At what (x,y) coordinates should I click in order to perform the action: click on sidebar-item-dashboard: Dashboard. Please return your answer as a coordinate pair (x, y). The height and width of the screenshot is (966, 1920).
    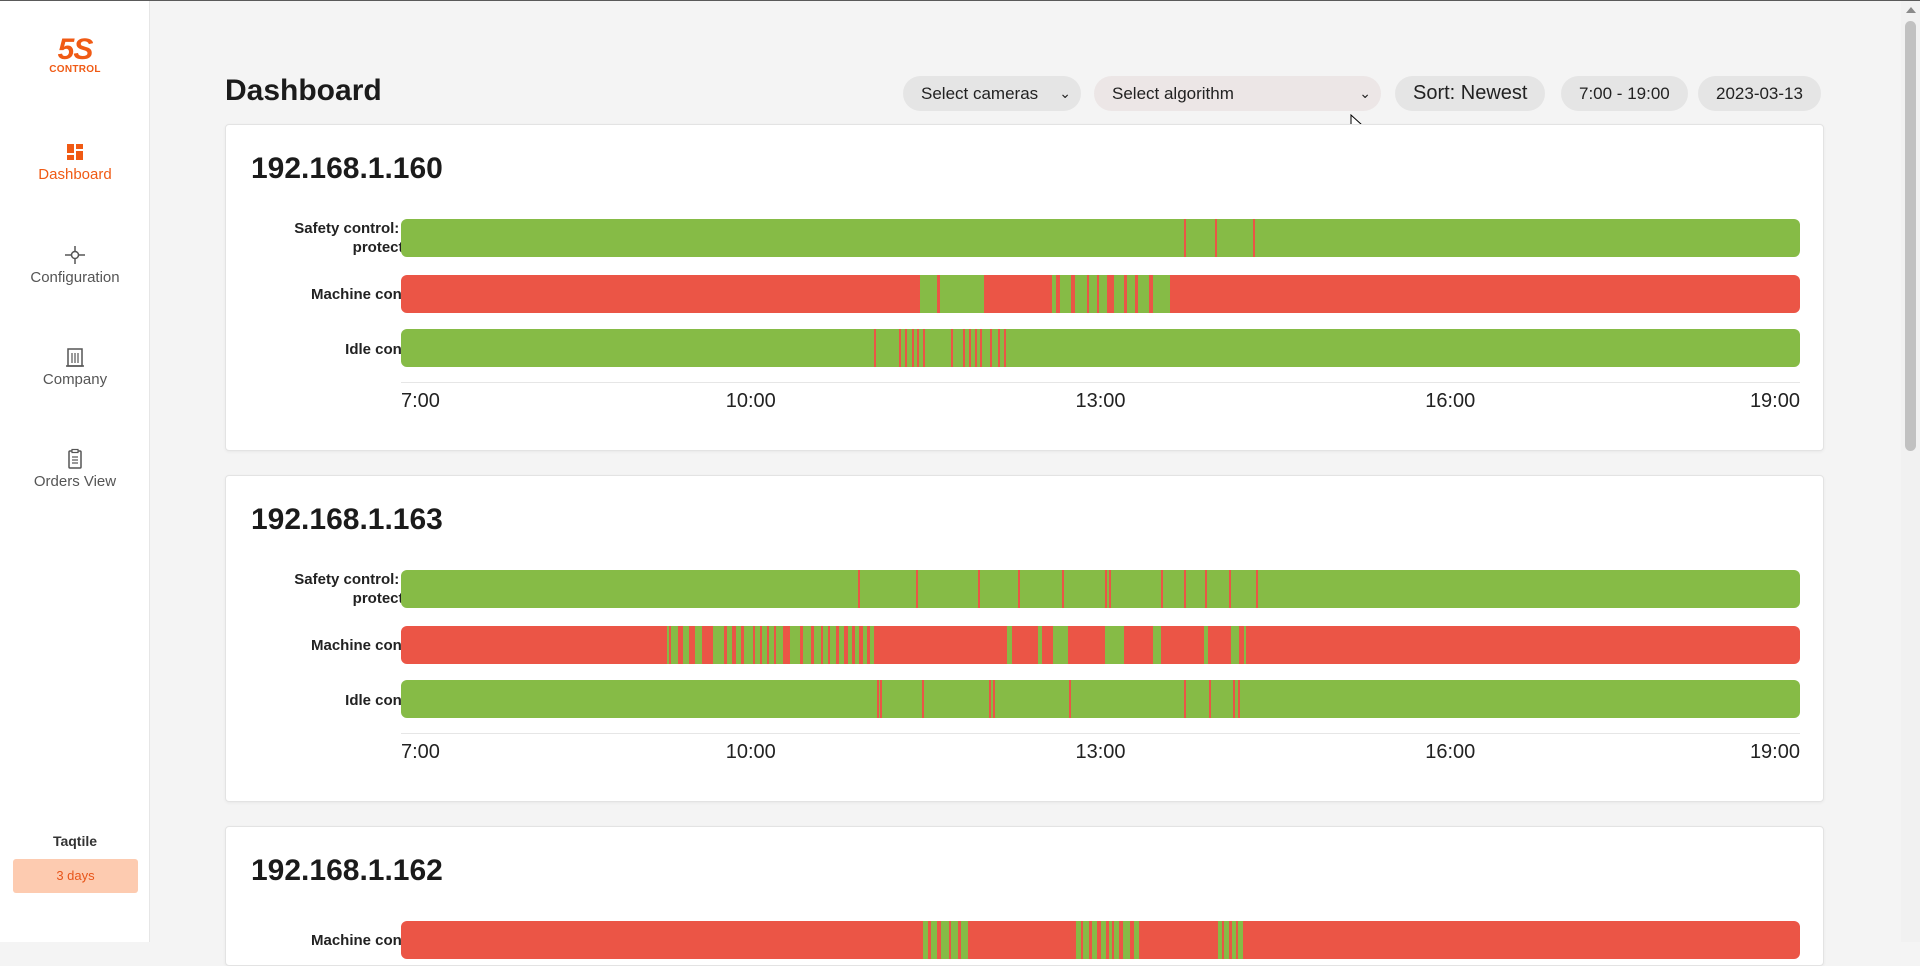
    Looking at the image, I should click on (75, 162).